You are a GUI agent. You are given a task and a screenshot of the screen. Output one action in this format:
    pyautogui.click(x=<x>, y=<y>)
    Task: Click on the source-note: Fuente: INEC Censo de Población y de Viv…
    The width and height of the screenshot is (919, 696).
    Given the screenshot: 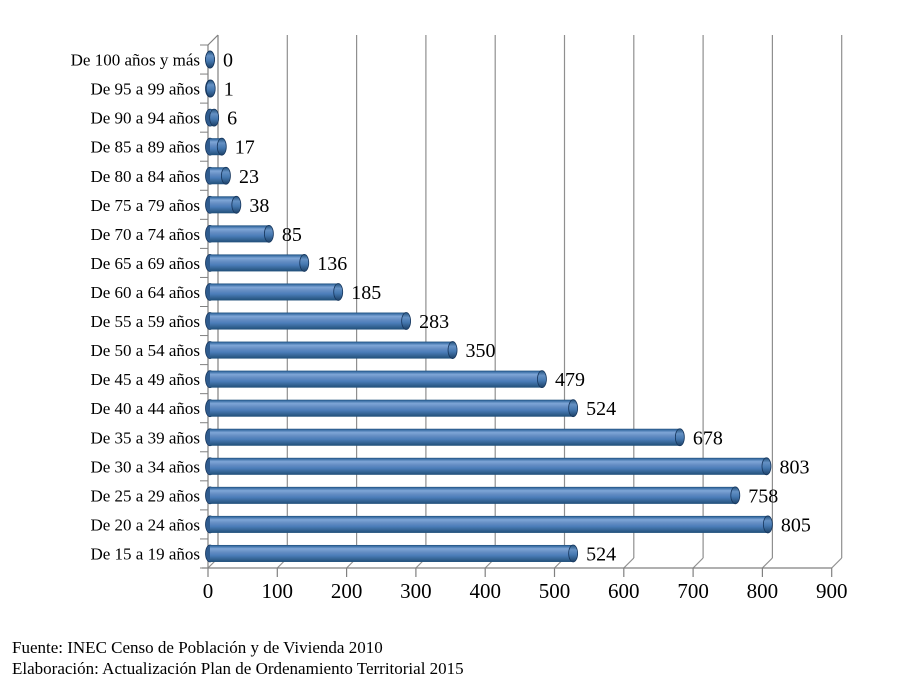 What is the action you would take?
    pyautogui.click(x=197, y=647)
    